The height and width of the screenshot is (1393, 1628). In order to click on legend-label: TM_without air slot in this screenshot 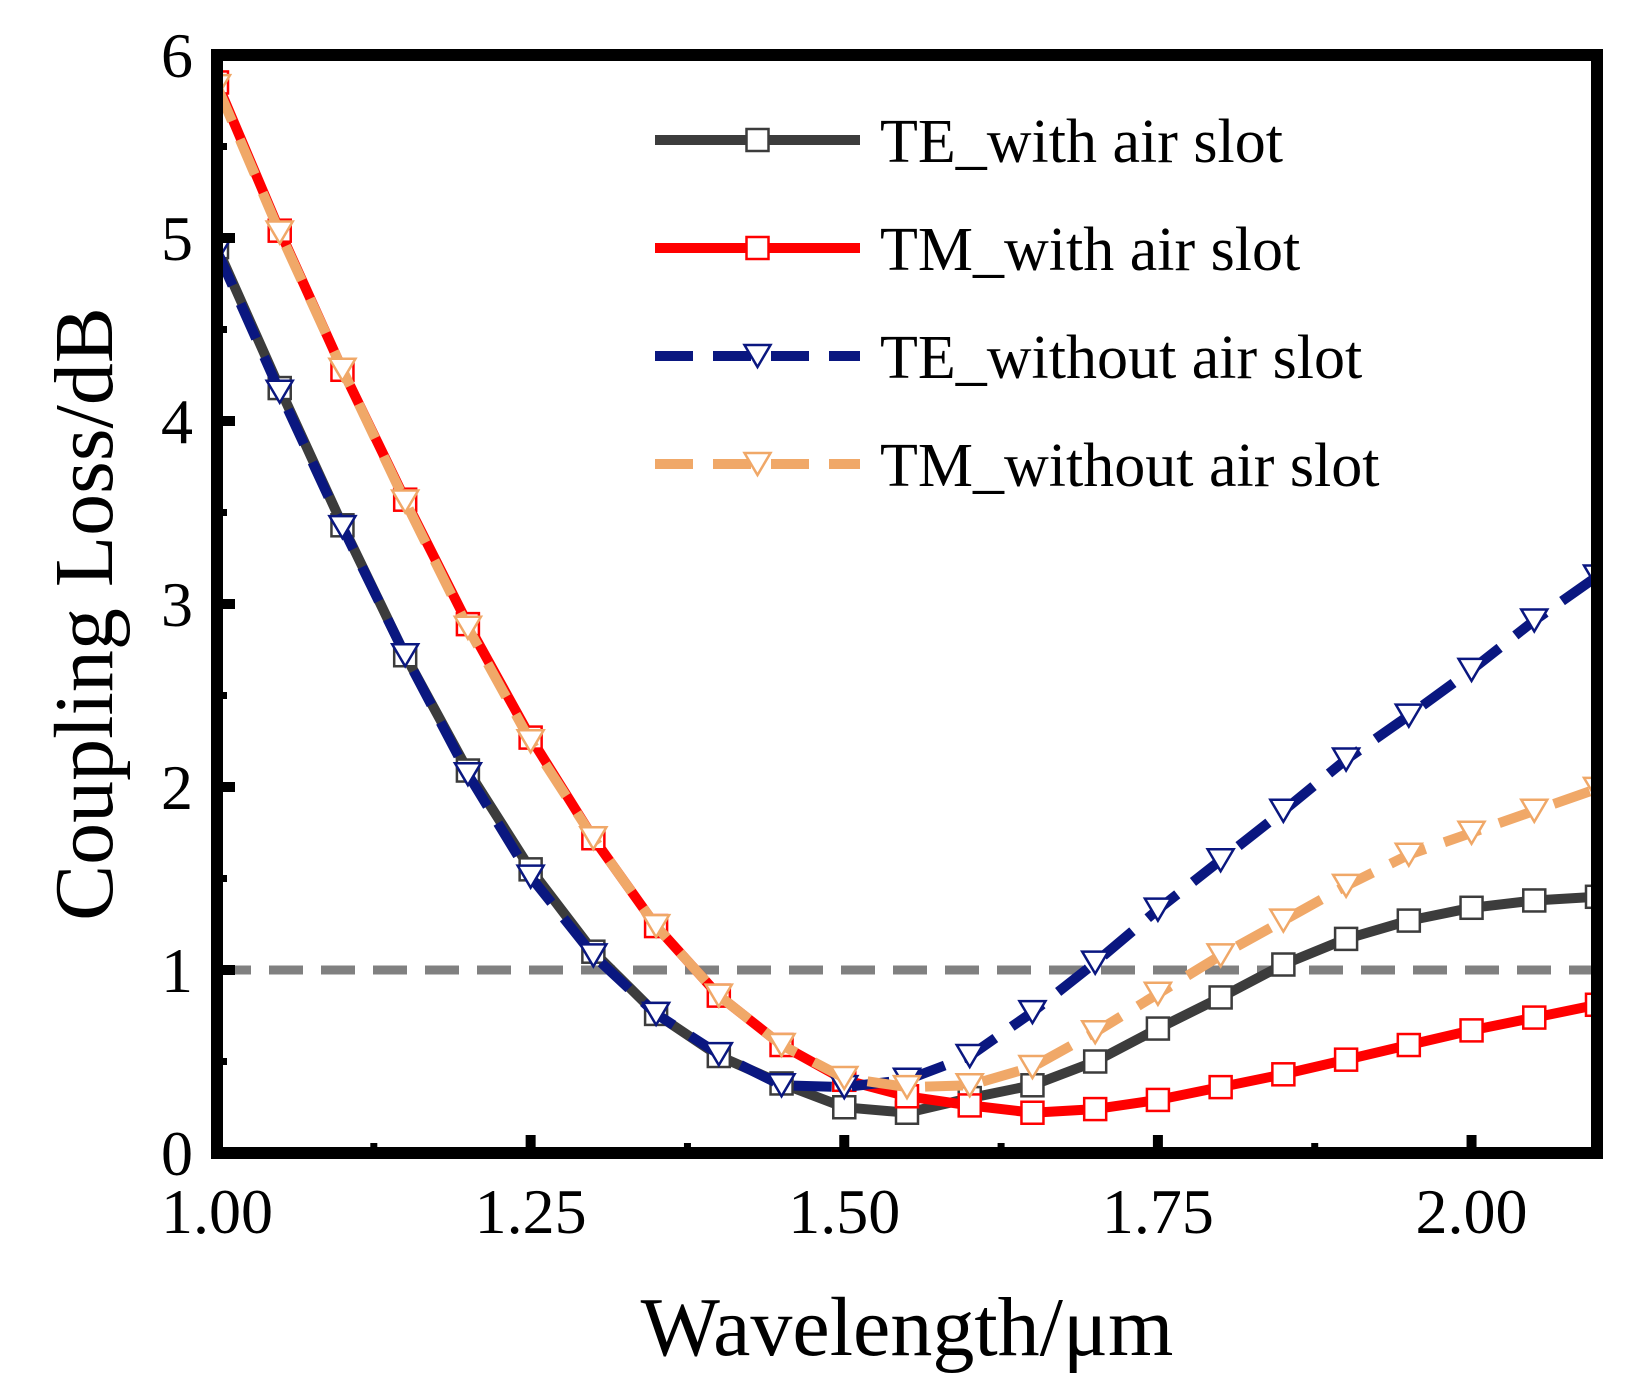, I will do `click(1129, 466)`.